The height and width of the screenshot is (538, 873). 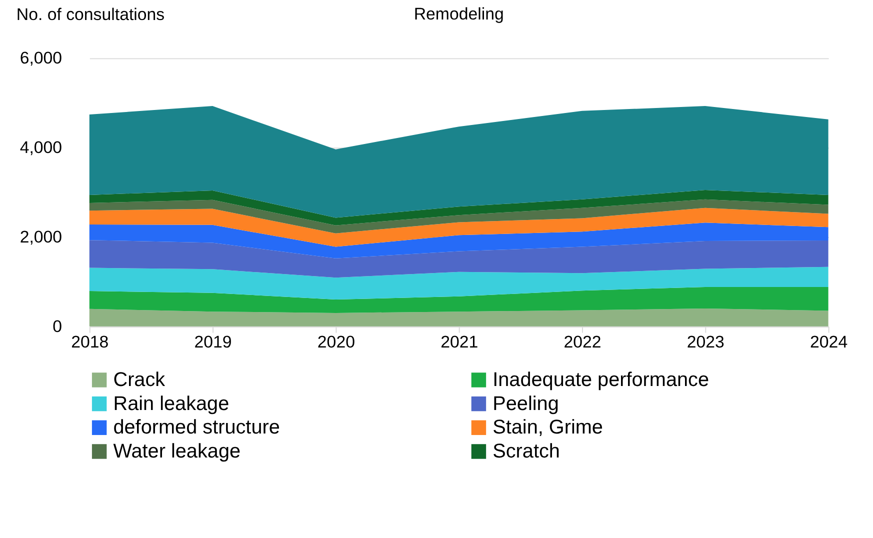 I want to click on x-tick-label: 2020, so click(x=336, y=342).